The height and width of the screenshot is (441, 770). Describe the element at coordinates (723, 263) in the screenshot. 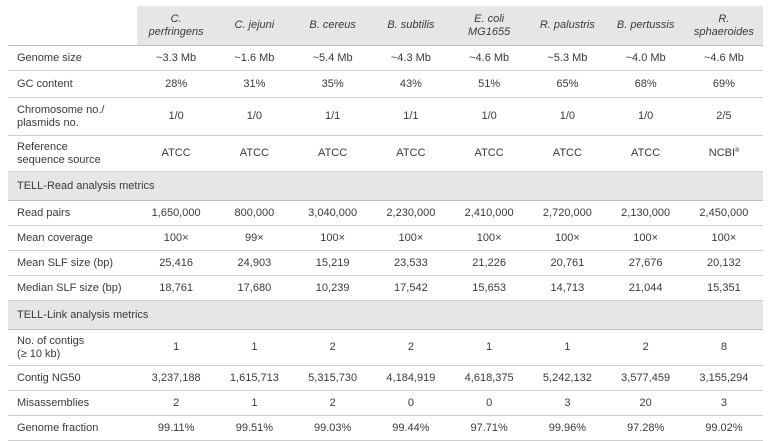

I see `table-cell: 20,132` at that location.